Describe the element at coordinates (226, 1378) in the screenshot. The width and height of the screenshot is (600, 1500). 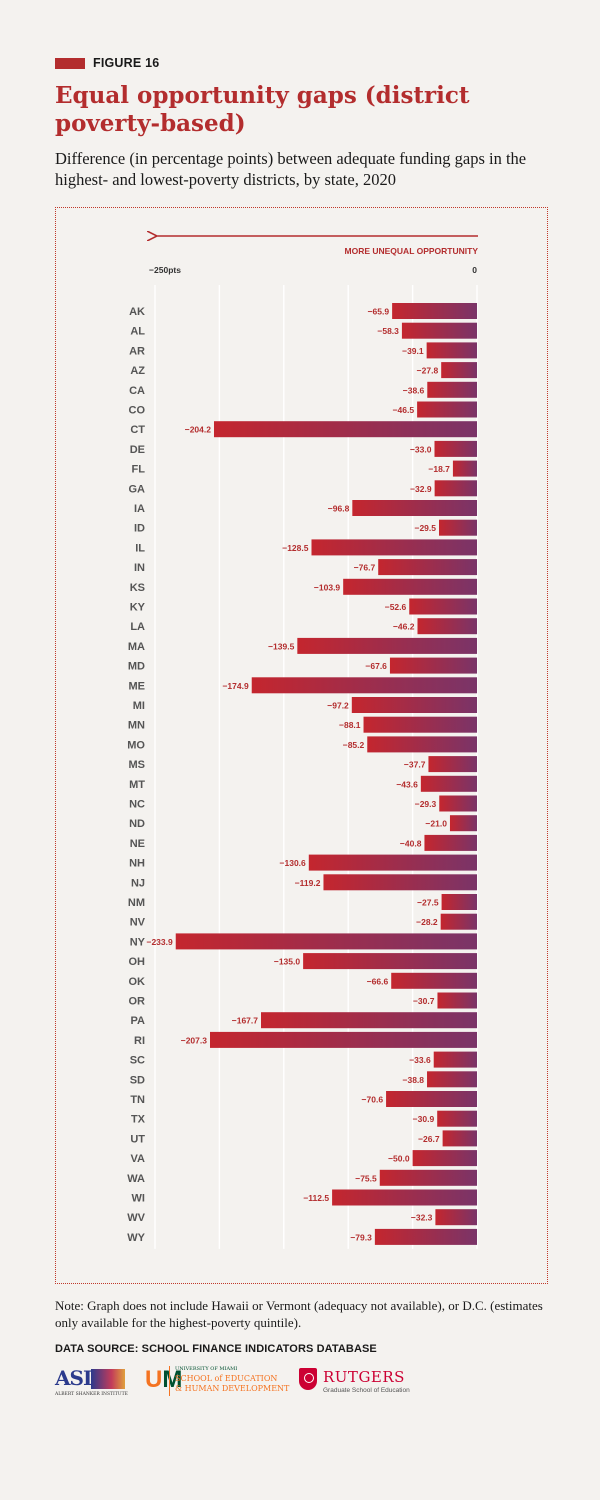
I see `um-logo-school: SCHOOL of EDUCATION` at that location.